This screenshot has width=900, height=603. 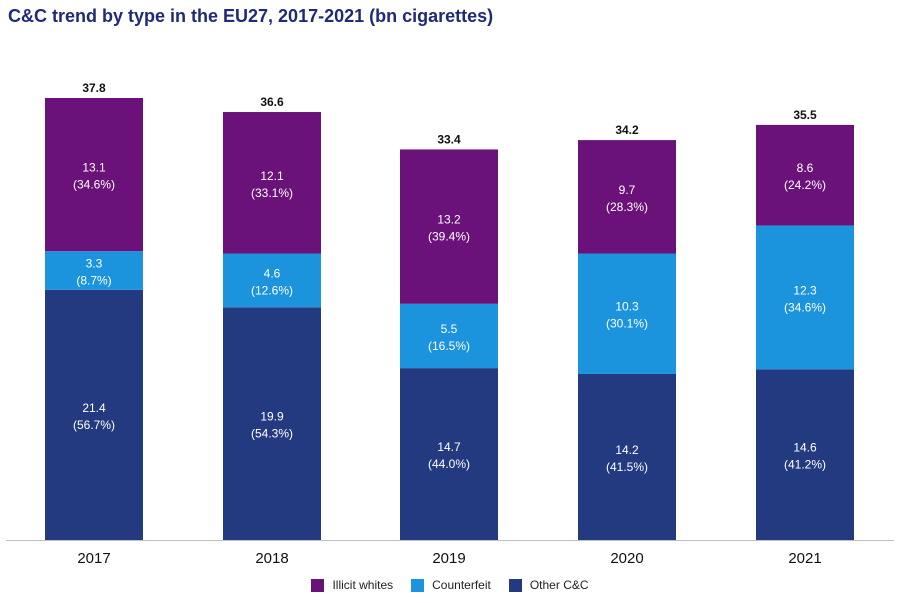 I want to click on value-label-illicit-whites-2020: 9.7, so click(x=627, y=190).